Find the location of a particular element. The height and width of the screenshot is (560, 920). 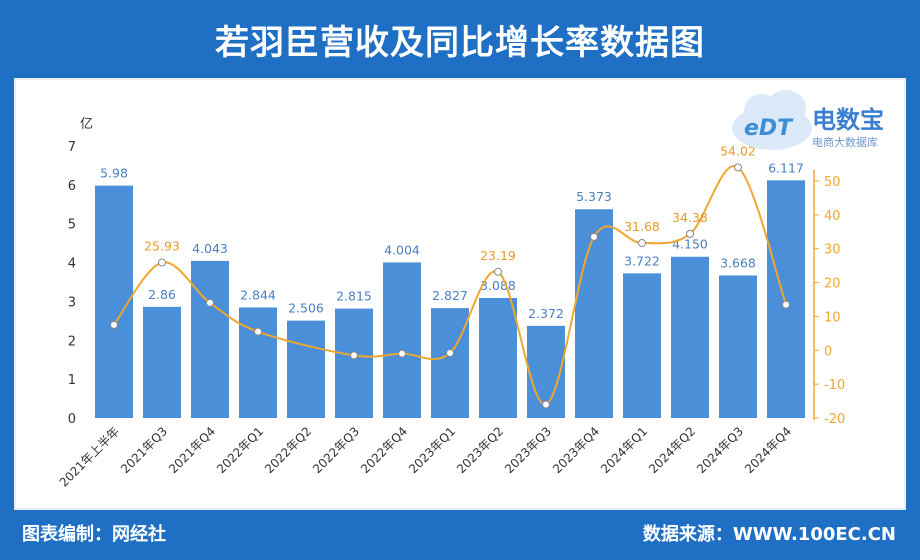

x-tick-label: 2022年Q3 is located at coordinates (336, 450).